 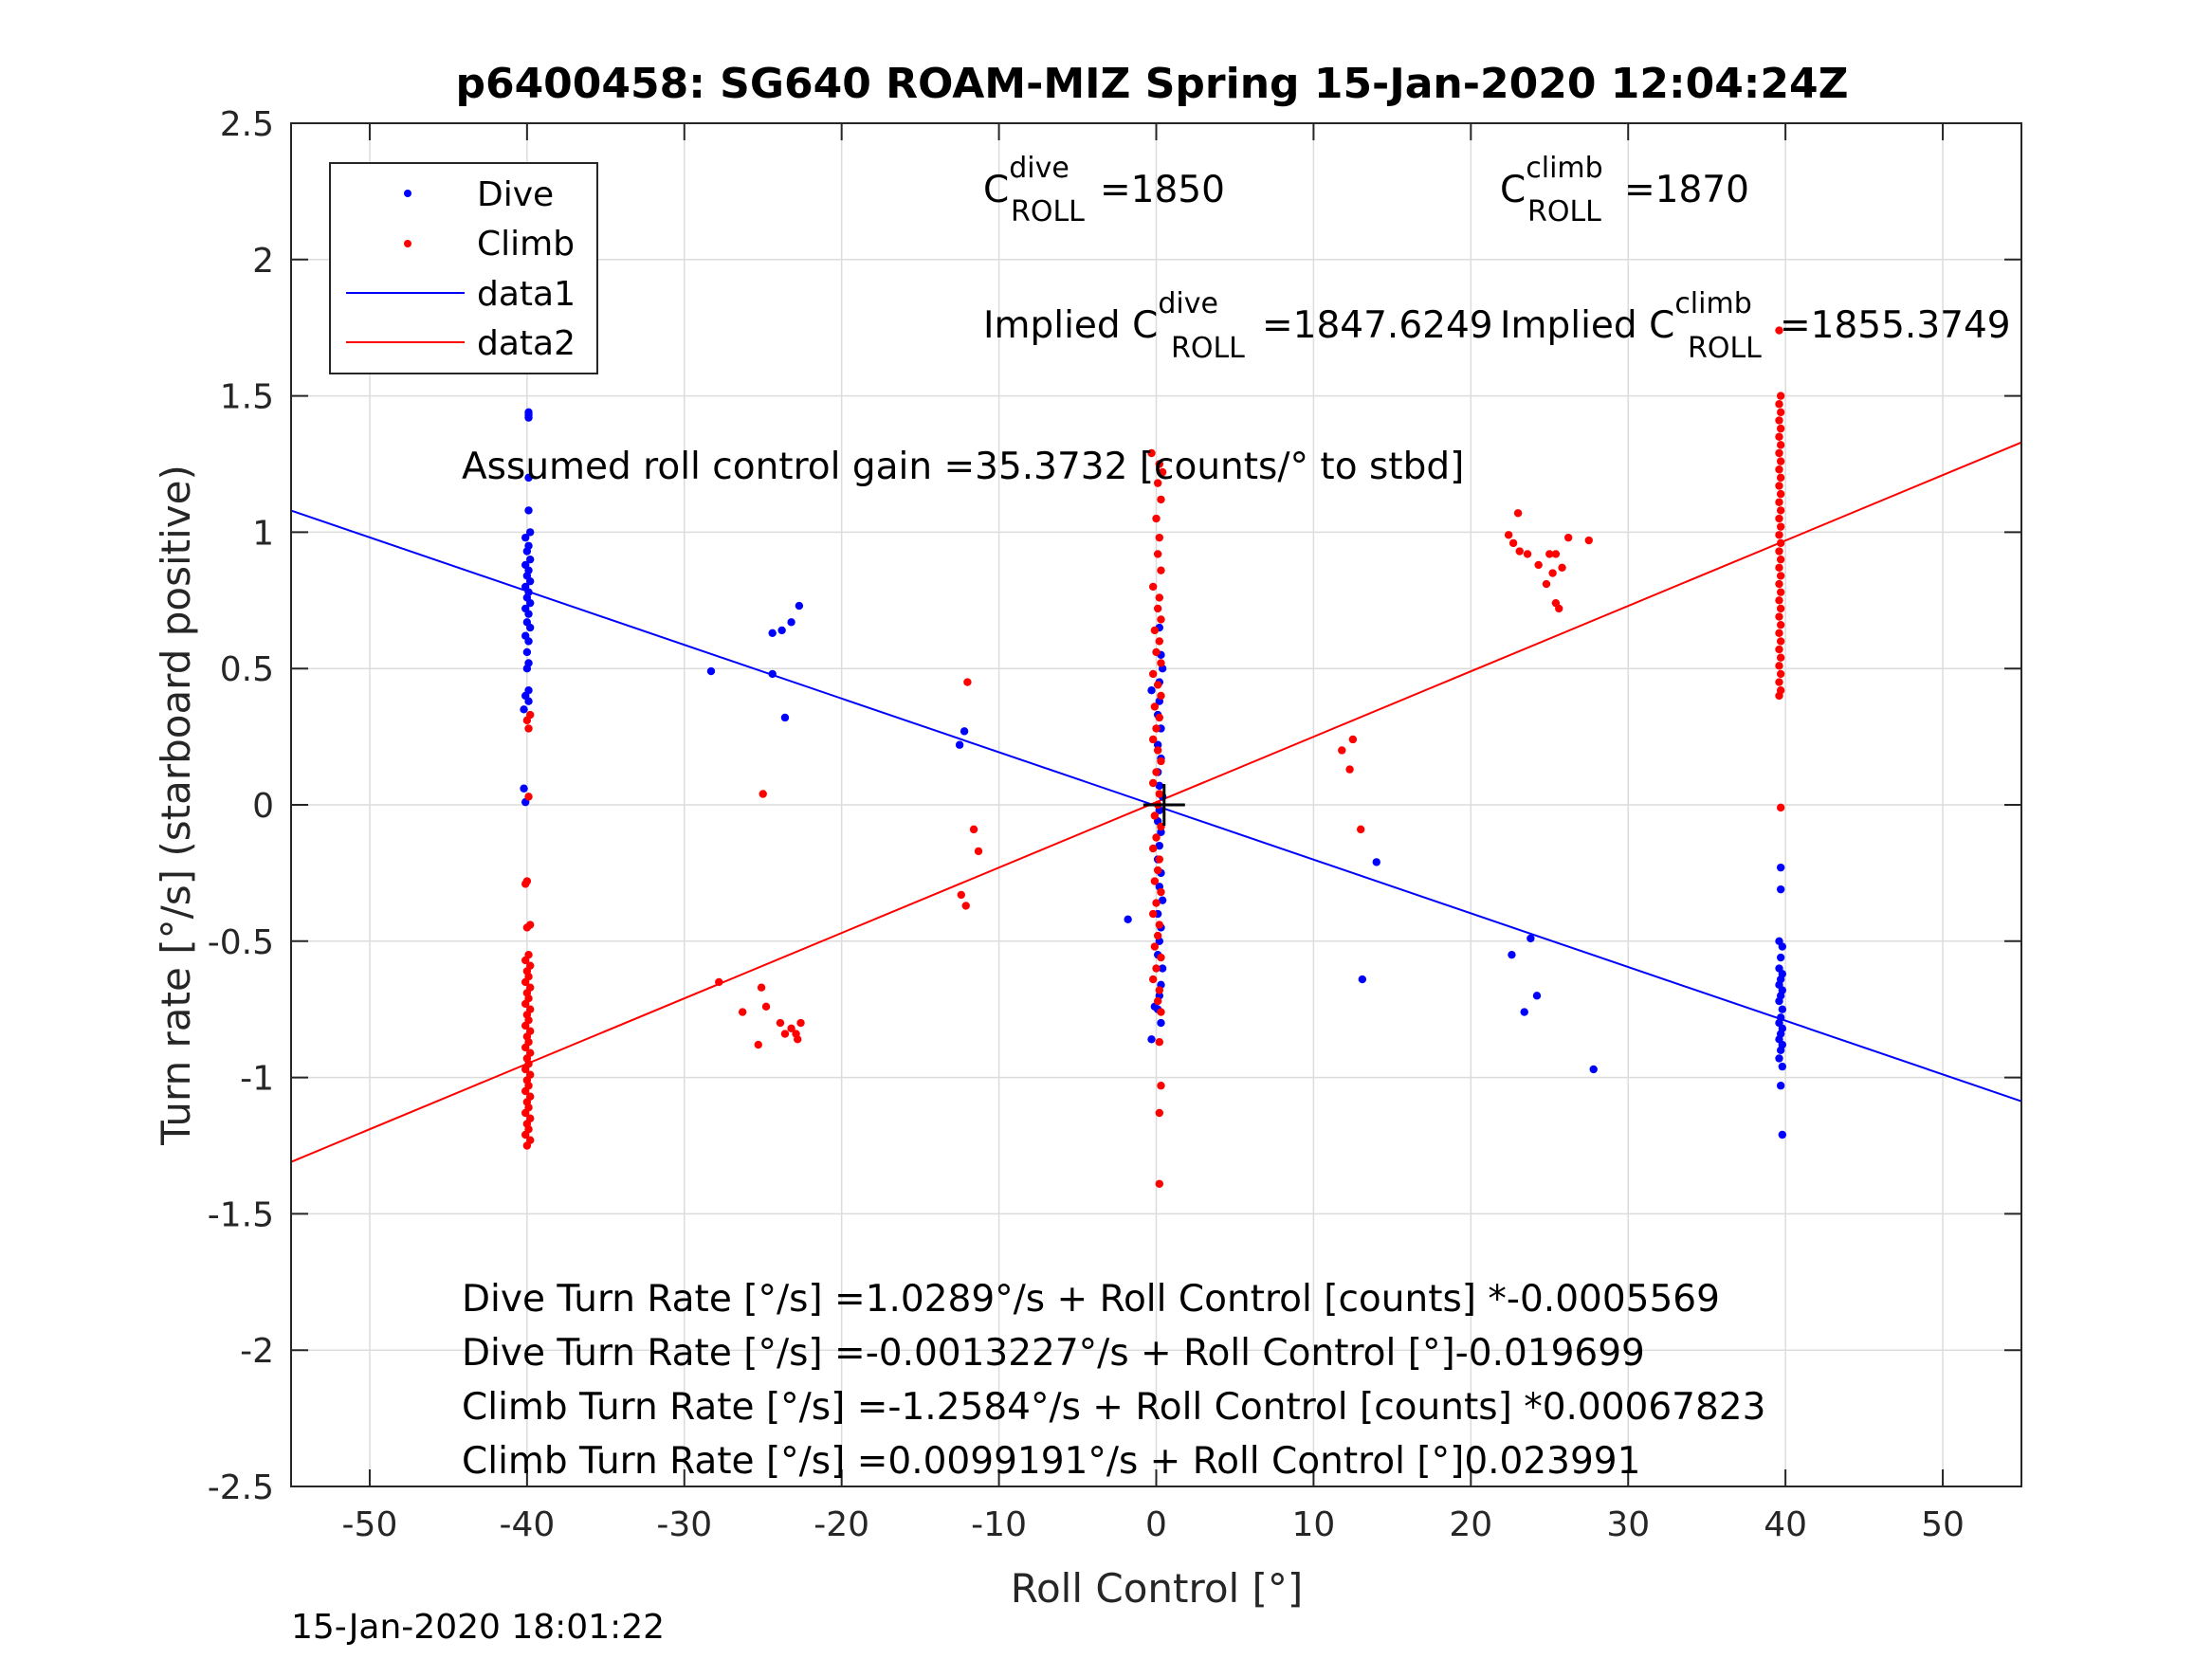 What do you see at coordinates (478, 1627) in the screenshot?
I see `timestamp: 15-Jan-2020 18:01:22` at bounding box center [478, 1627].